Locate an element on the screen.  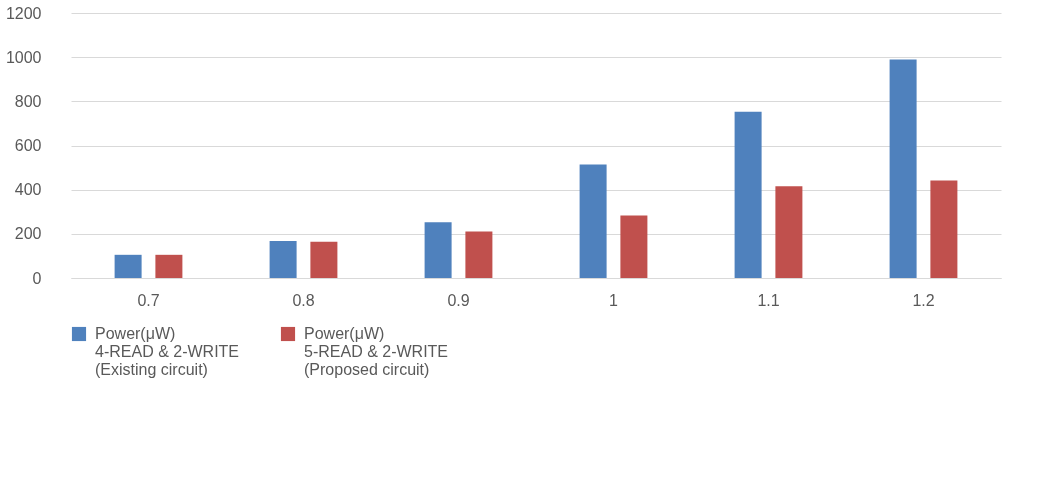
y-tick-label: 600 is located at coordinates (28, 145).